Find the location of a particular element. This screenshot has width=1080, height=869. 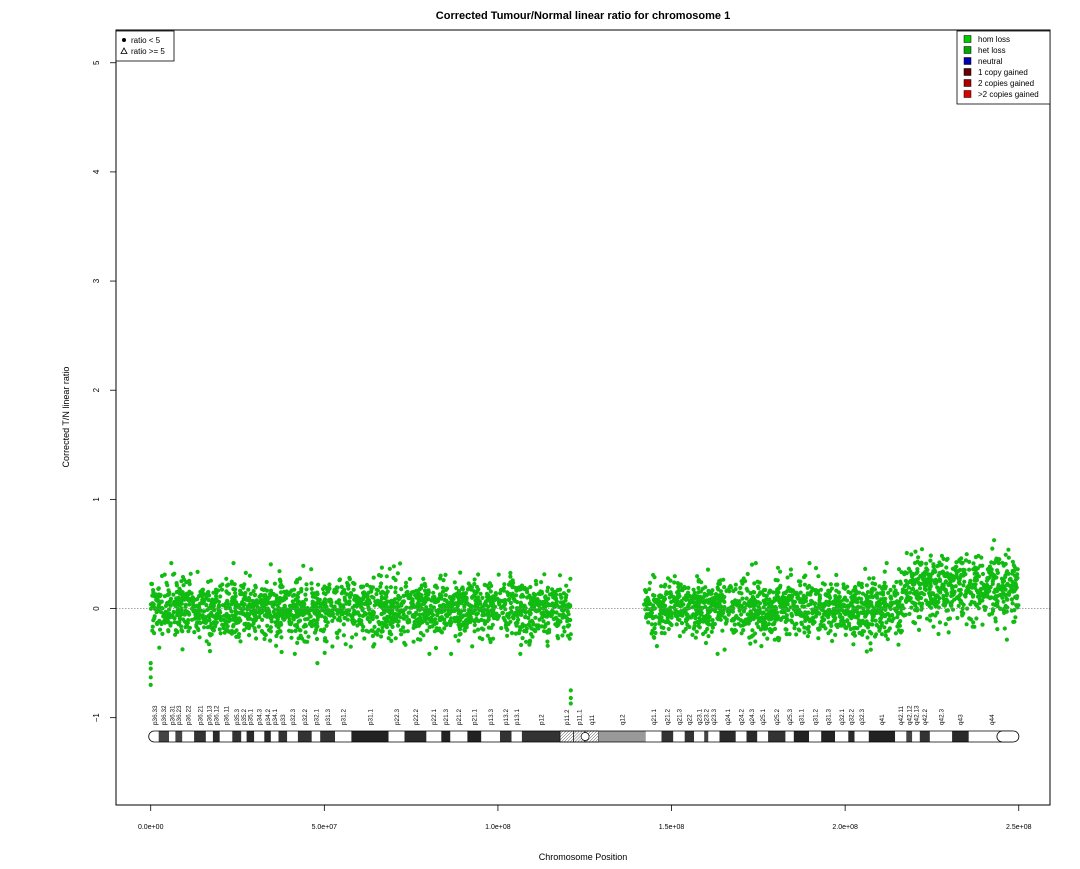

ideogram-band-label: p34.2 is located at coordinates (268, 717).